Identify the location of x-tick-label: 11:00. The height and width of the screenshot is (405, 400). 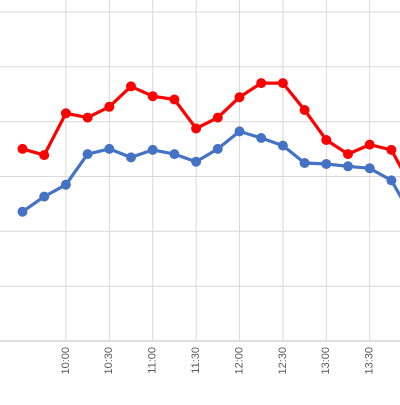
(153, 360).